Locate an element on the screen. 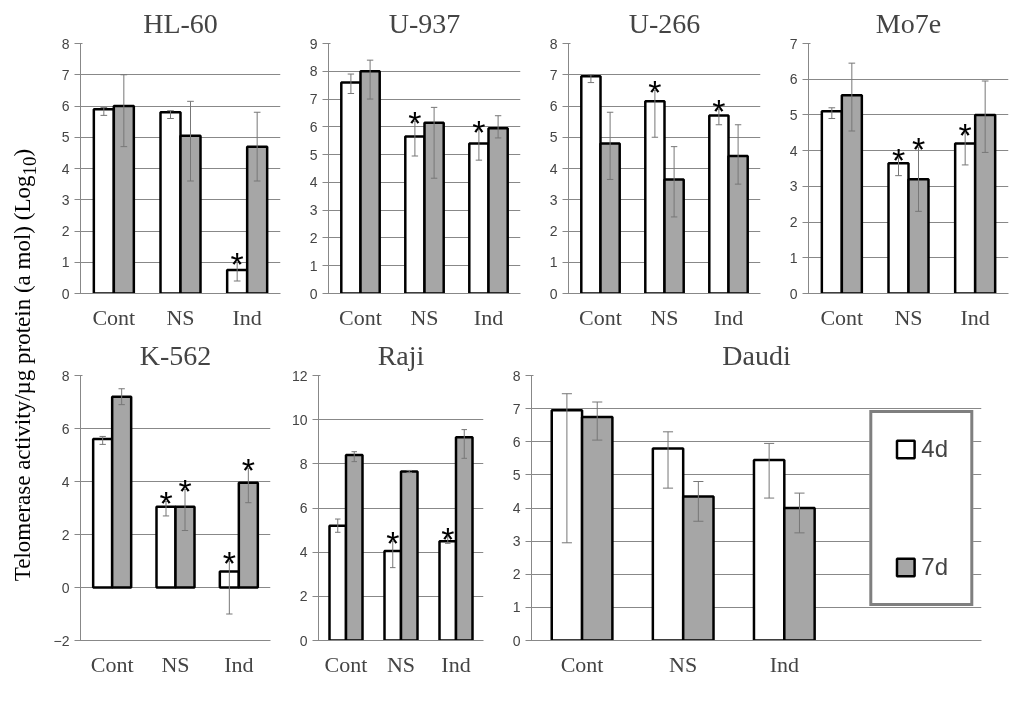 Image resolution: width=1034 pixels, height=705 pixels. legend-label: 4d is located at coordinates (934, 448).